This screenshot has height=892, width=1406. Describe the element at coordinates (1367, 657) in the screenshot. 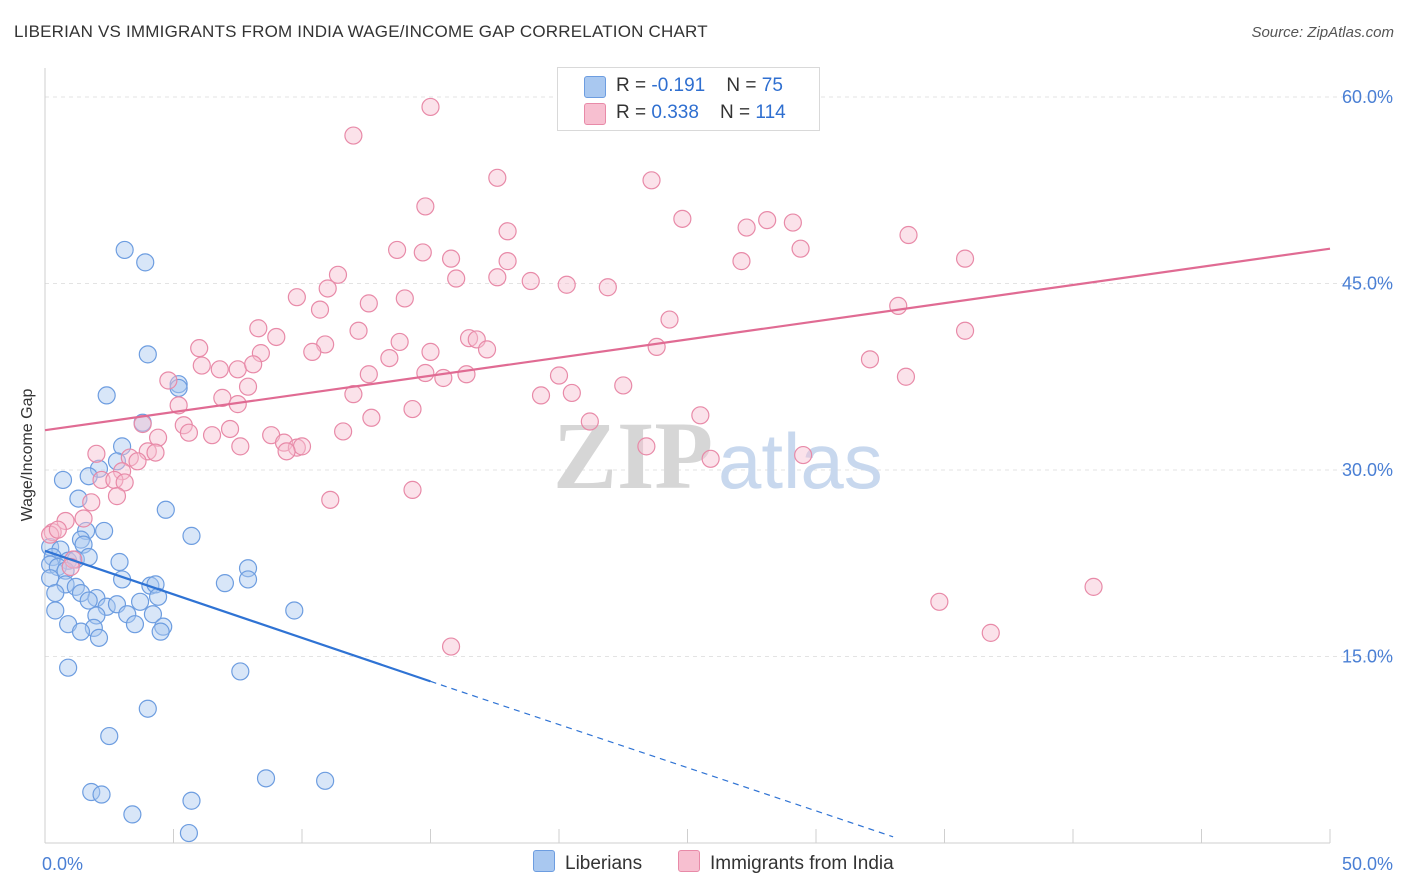

I see `y-tick-label: 15.0%` at that location.